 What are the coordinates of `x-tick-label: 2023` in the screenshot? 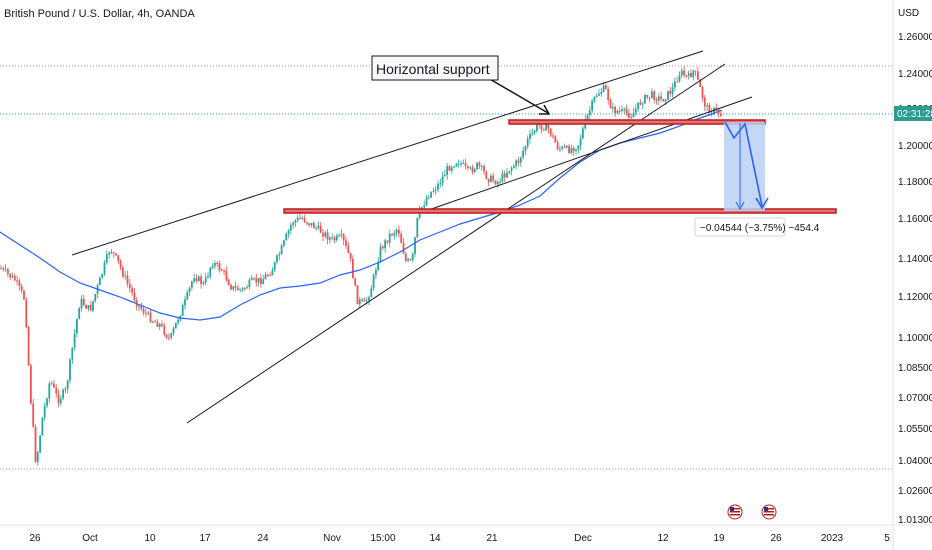 It's located at (832, 538).